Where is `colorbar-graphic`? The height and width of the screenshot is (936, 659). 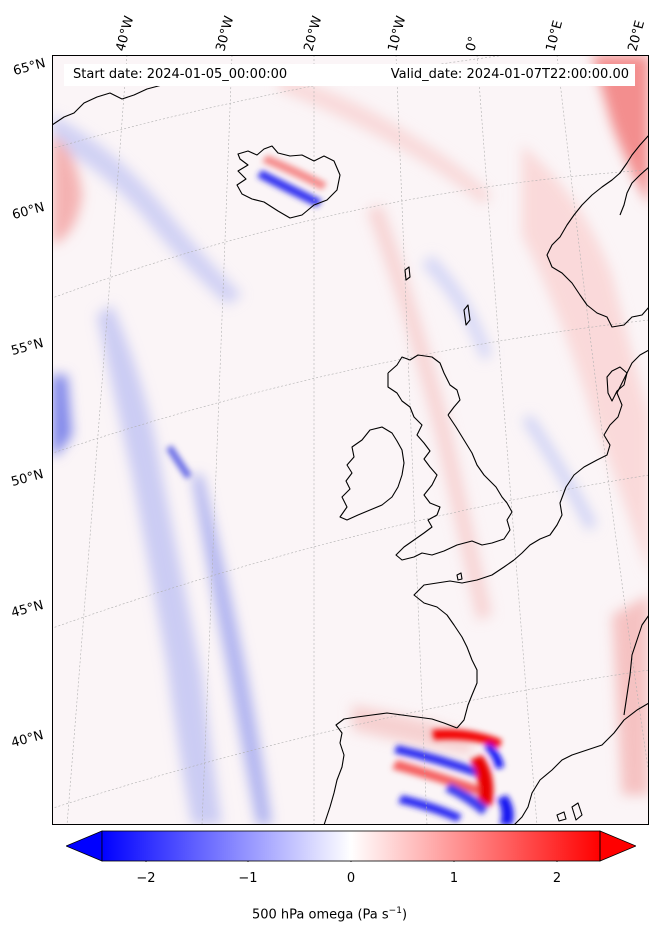
colorbar-graphic is located at coordinates (351, 847).